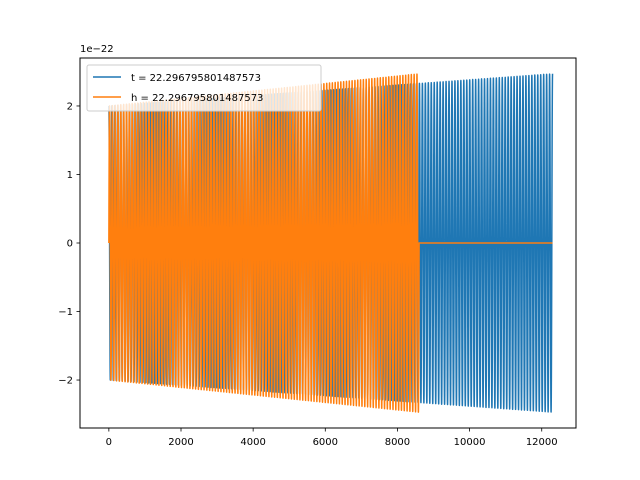  What do you see at coordinates (65, 381) in the screenshot?
I see `y-tick-label: −2` at bounding box center [65, 381].